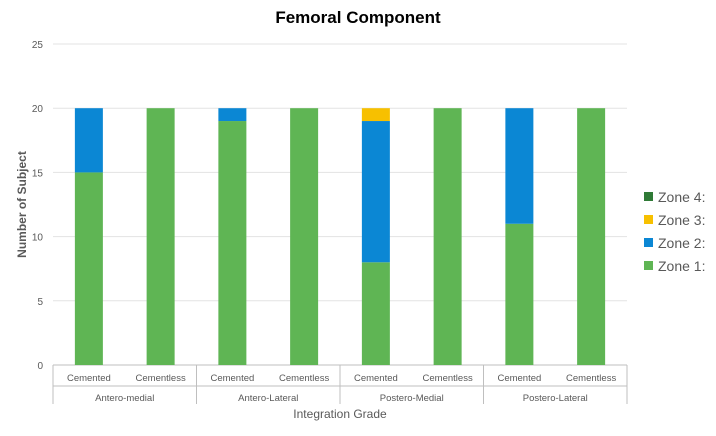  What do you see at coordinates (358, 17) in the screenshot?
I see `chart-title: Femoral Component` at bounding box center [358, 17].